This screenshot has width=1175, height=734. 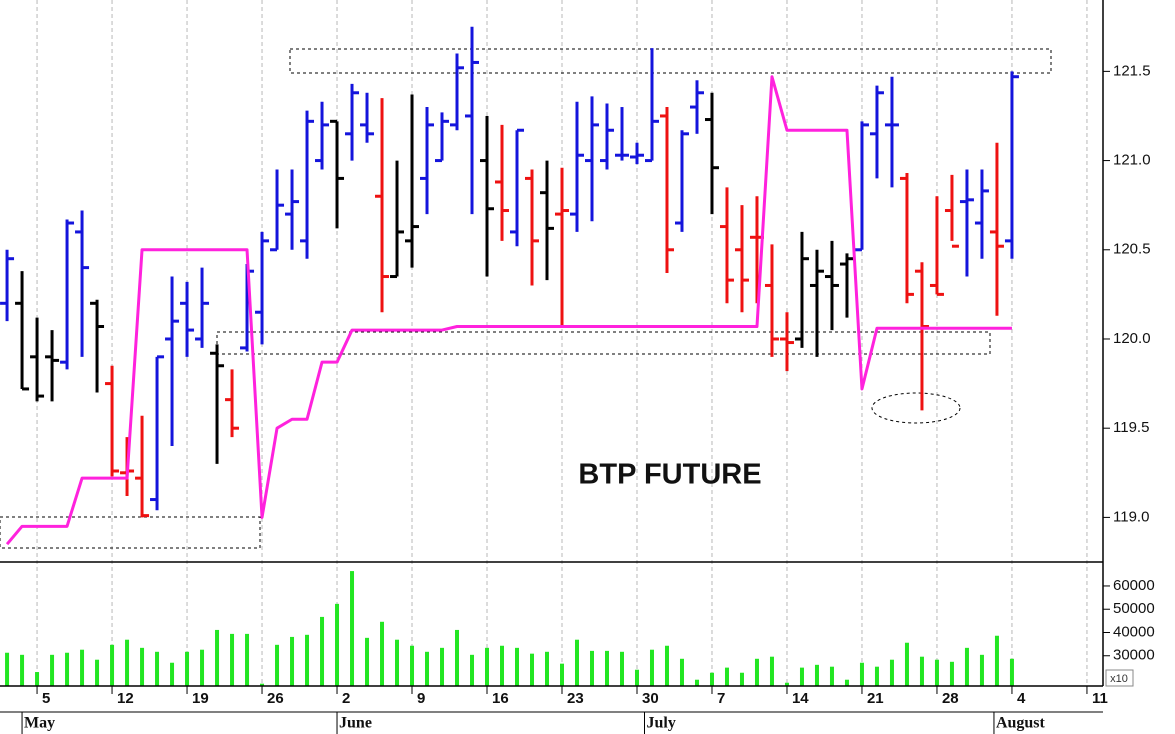 What do you see at coordinates (275, 698) in the screenshot?
I see `x-tick-label: 26` at bounding box center [275, 698].